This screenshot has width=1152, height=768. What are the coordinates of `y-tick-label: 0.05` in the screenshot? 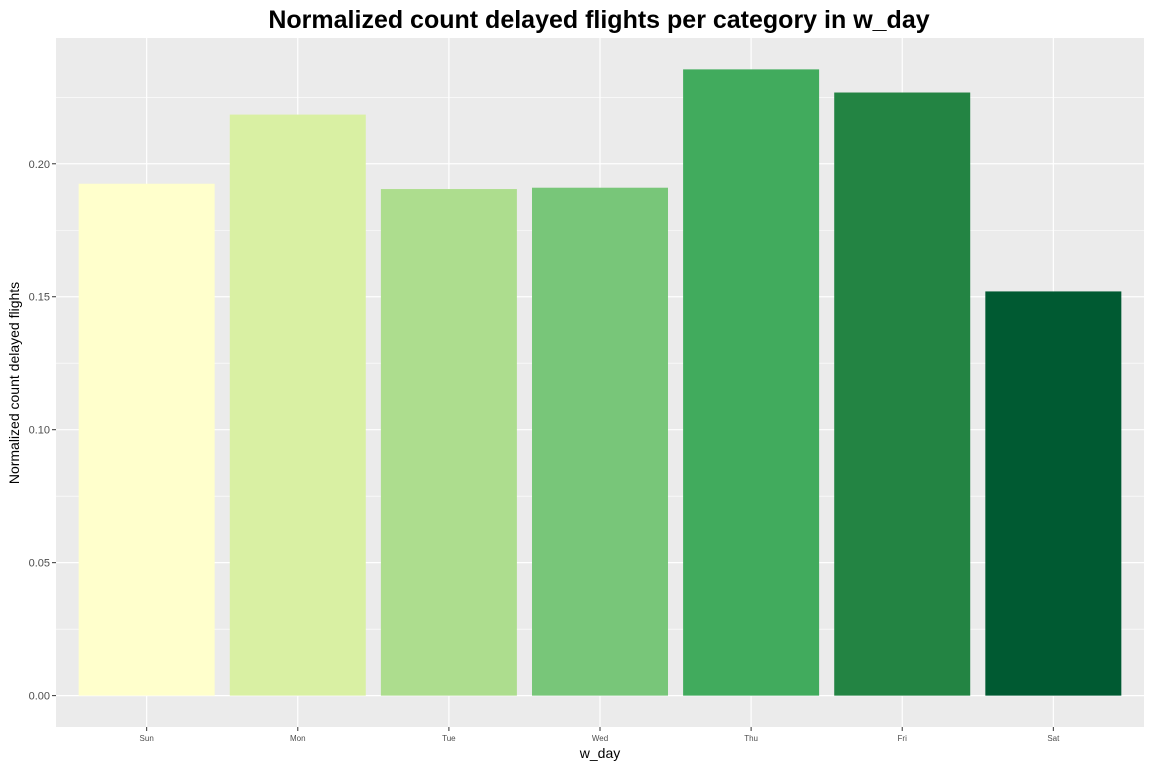 It's located at (39, 564).